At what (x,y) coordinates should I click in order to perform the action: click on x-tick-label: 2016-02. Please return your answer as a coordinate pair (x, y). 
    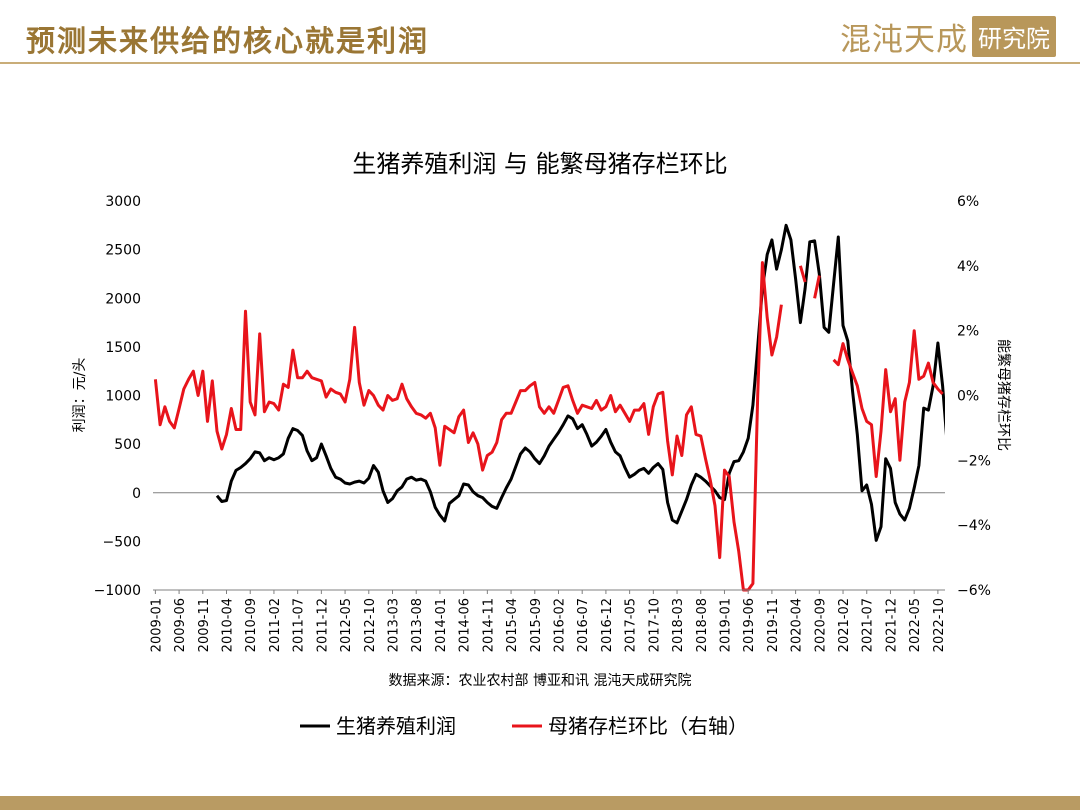
    Looking at the image, I should click on (559, 625).